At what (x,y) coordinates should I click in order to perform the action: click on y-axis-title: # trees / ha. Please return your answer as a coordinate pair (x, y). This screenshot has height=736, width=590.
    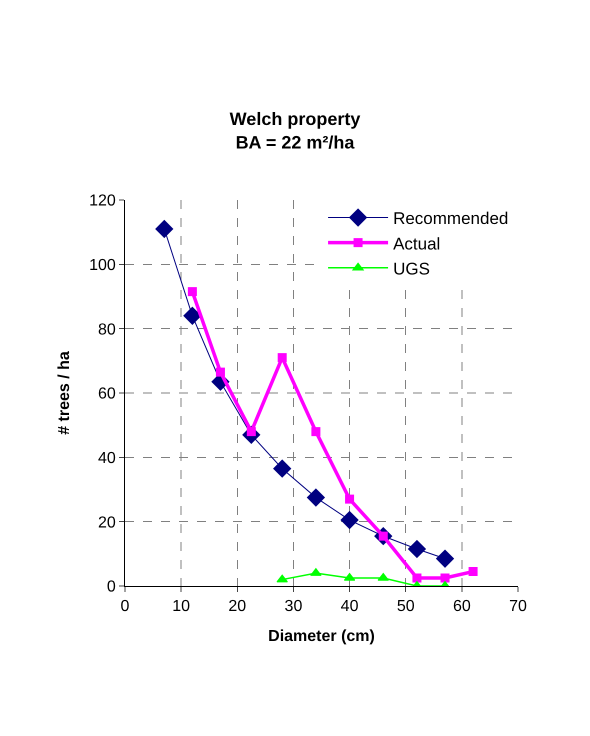
    Looking at the image, I should click on (64, 393).